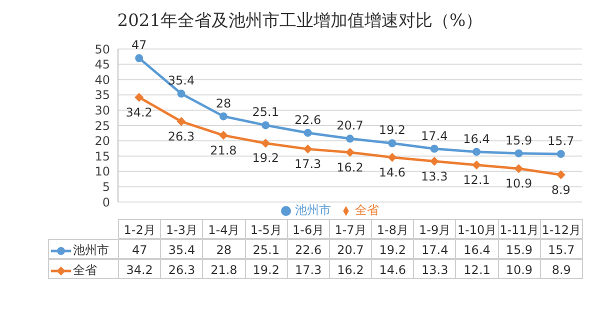 This screenshot has width=600, height=320. I want to click on text: 16.2, so click(350, 167).